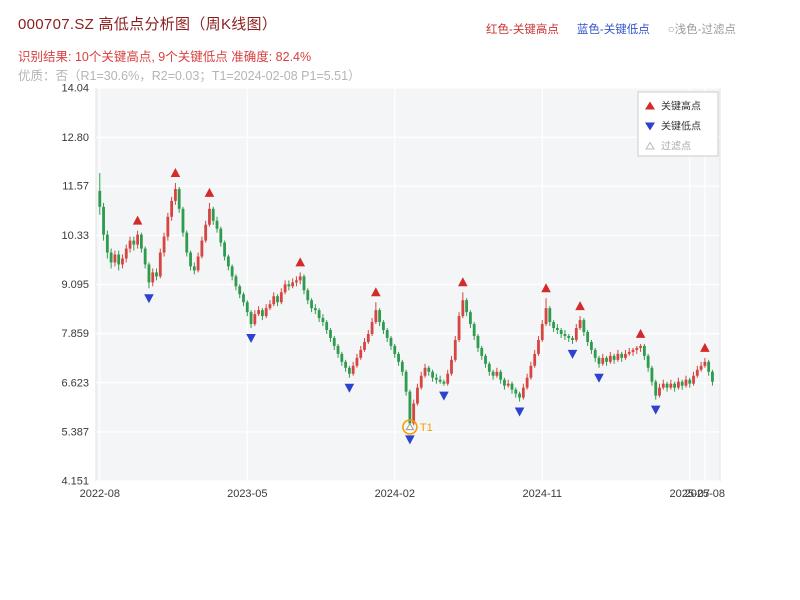  What do you see at coordinates (148, 24) in the screenshot?
I see `page-title: 000707.SZ 高低点分析图（周K线图）` at bounding box center [148, 24].